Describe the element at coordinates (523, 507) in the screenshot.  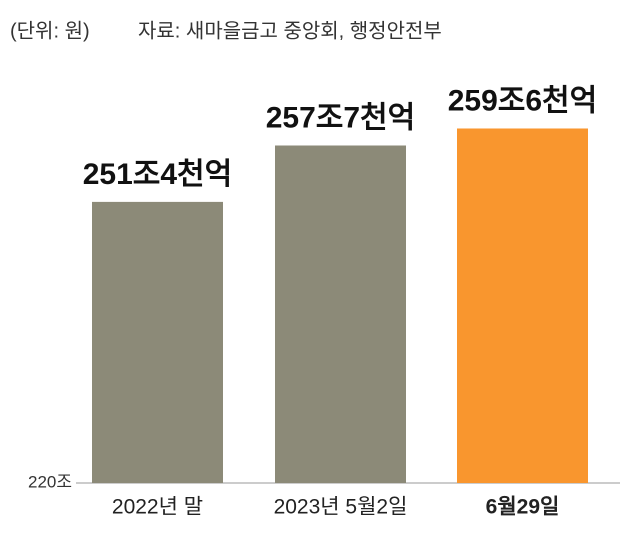
I see `x-tick-label: 6월29일` at that location.